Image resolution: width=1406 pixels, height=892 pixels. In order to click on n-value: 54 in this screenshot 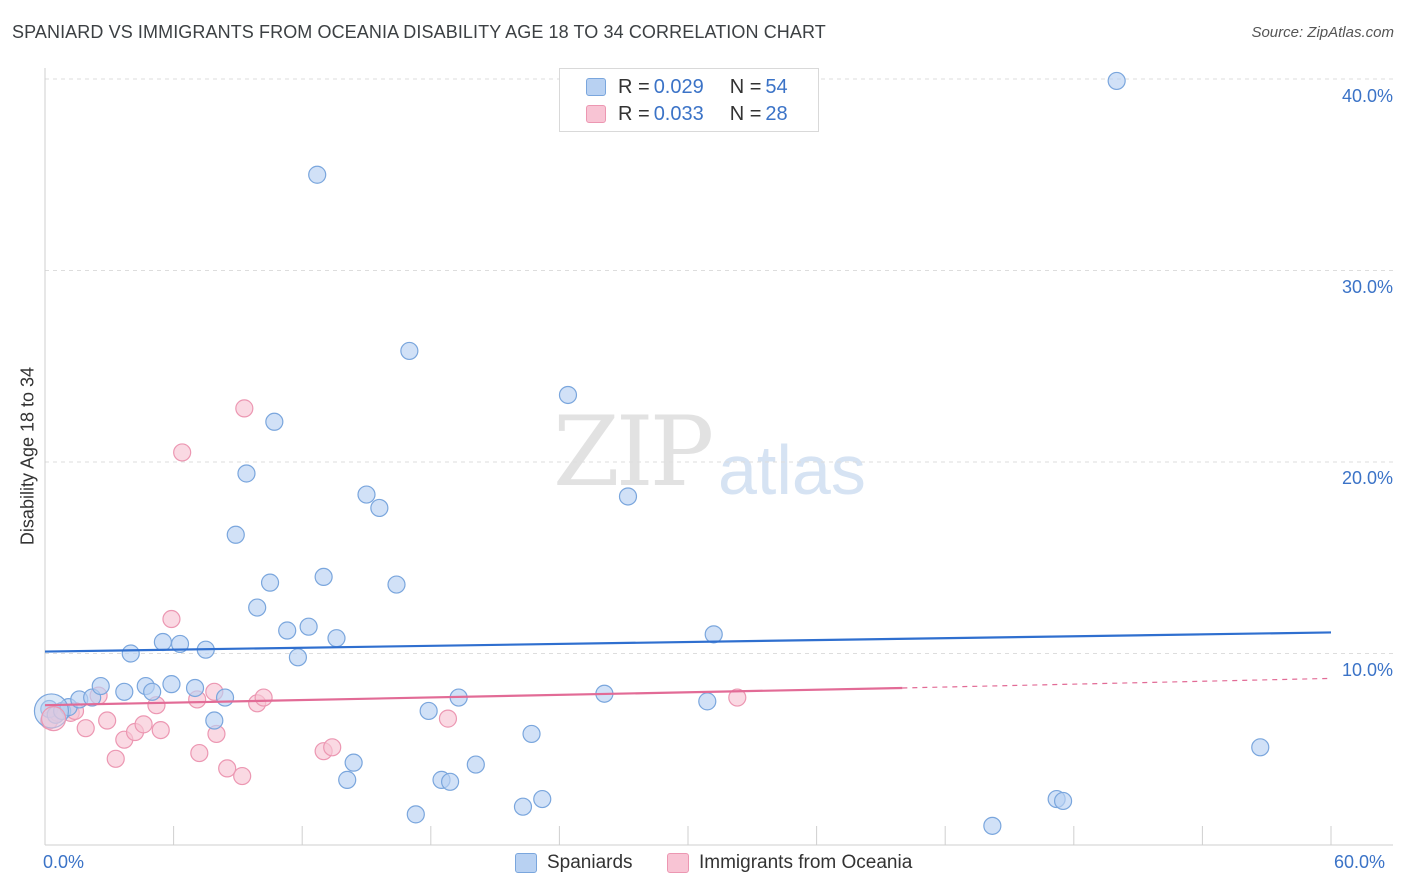, I will do `click(776, 86)`.